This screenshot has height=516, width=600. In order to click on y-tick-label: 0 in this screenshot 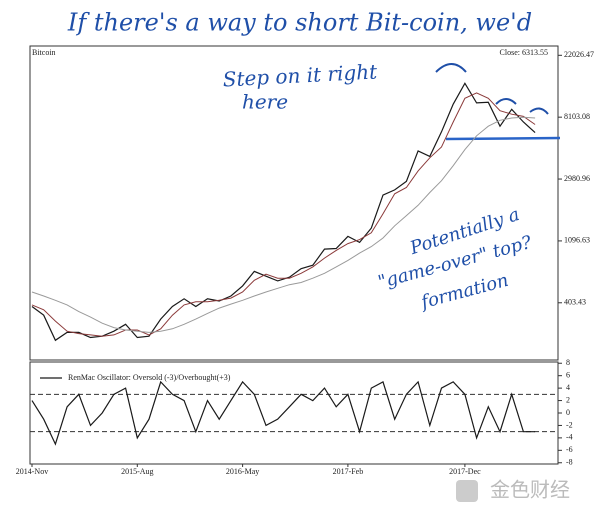, I will do `click(568, 412)`.